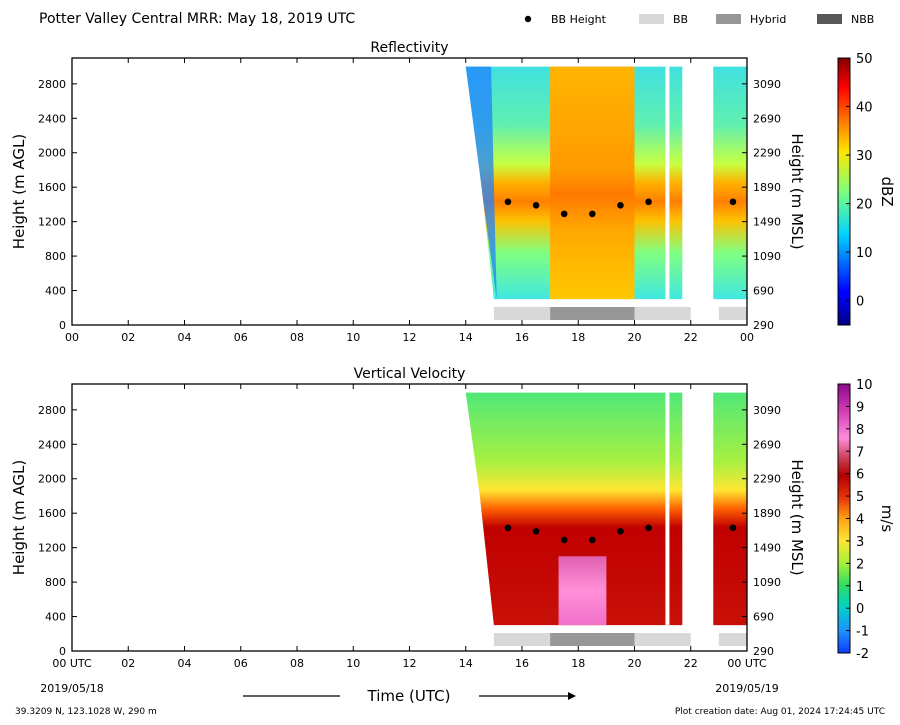 The width and height of the screenshot is (900, 725). I want to click on x-tick-label: 20, so click(635, 337).